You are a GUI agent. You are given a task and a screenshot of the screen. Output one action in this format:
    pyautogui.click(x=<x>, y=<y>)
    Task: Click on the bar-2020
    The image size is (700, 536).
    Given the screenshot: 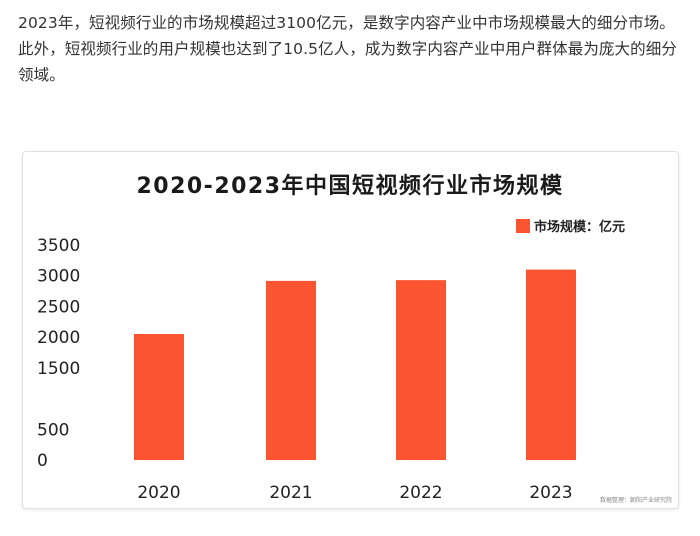 What is the action you would take?
    pyautogui.click(x=159, y=397)
    